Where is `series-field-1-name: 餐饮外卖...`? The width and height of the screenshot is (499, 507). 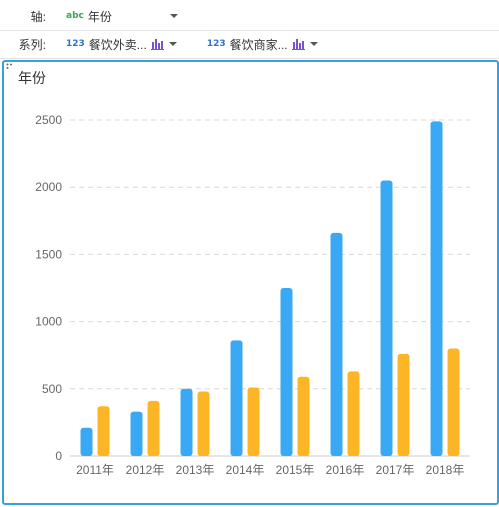
series-field-1-name: 餐饮外卖... is located at coordinates (117, 44).